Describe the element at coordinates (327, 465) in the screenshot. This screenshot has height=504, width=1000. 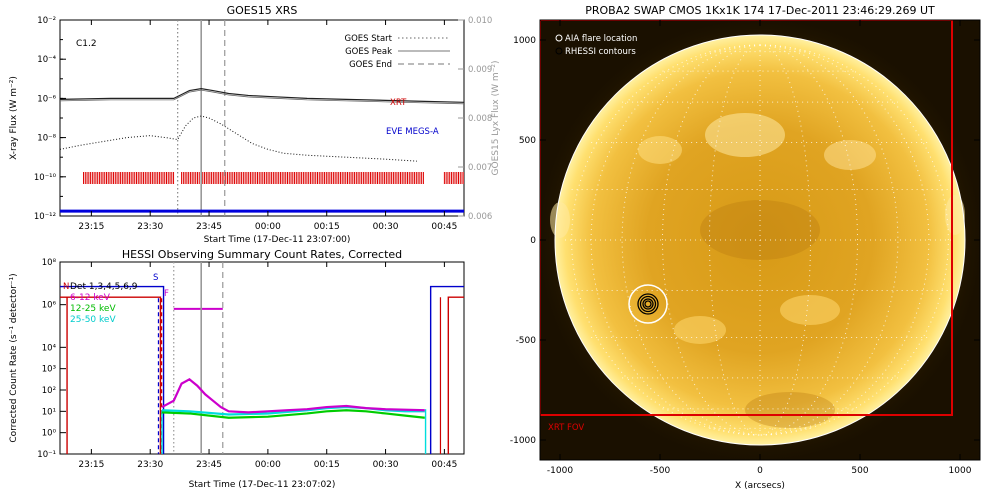
I see `x-tick-label: 00:15` at that location.